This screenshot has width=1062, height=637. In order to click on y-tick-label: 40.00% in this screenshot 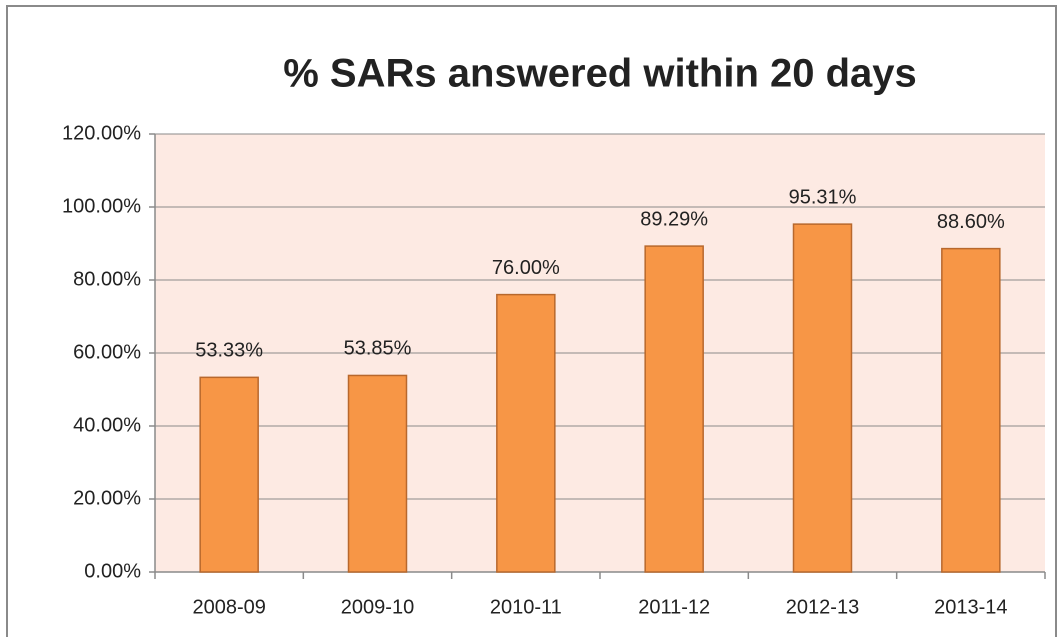, I will do `click(107, 425)`.